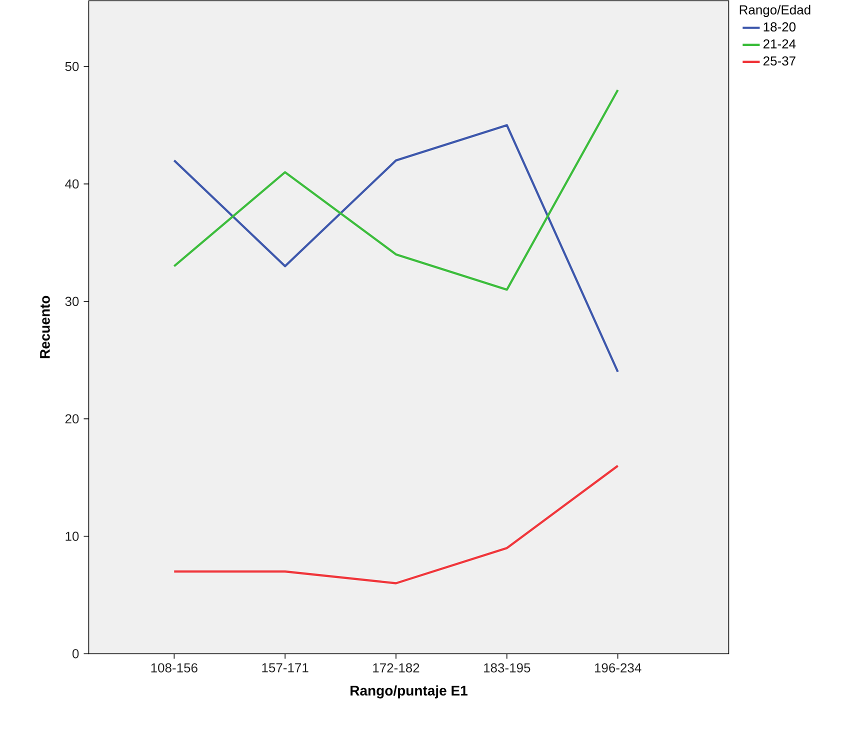  What do you see at coordinates (72, 536) in the screenshot?
I see `y-tick-label: 10` at bounding box center [72, 536].